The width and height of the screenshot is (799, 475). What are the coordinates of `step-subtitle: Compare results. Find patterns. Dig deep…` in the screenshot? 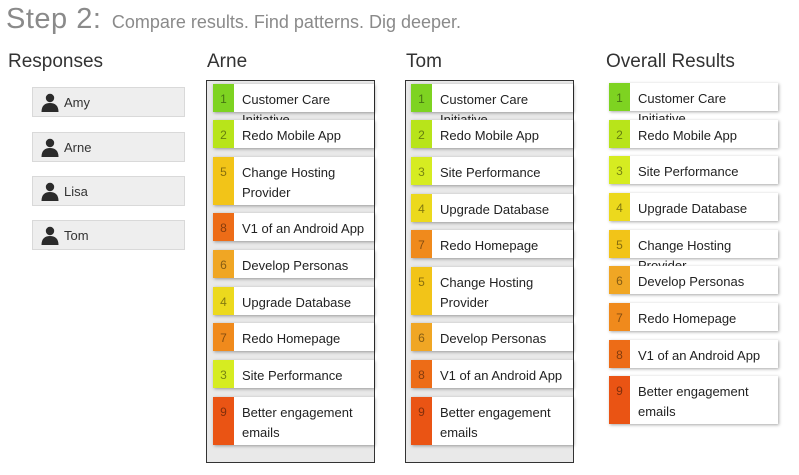 It's located at (286, 22).